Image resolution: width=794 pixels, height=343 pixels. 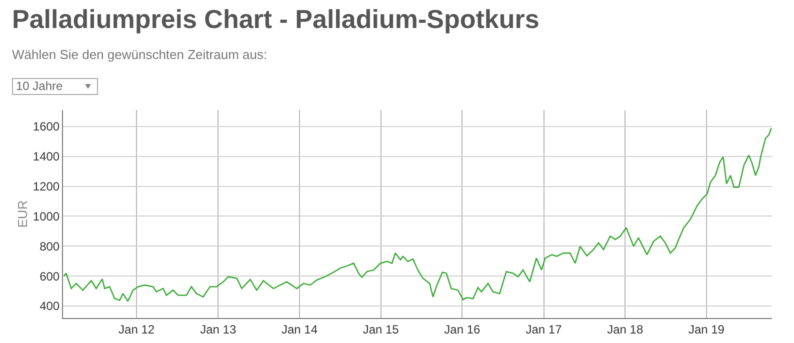 I want to click on y-tick-label: 1400, so click(x=46, y=157).